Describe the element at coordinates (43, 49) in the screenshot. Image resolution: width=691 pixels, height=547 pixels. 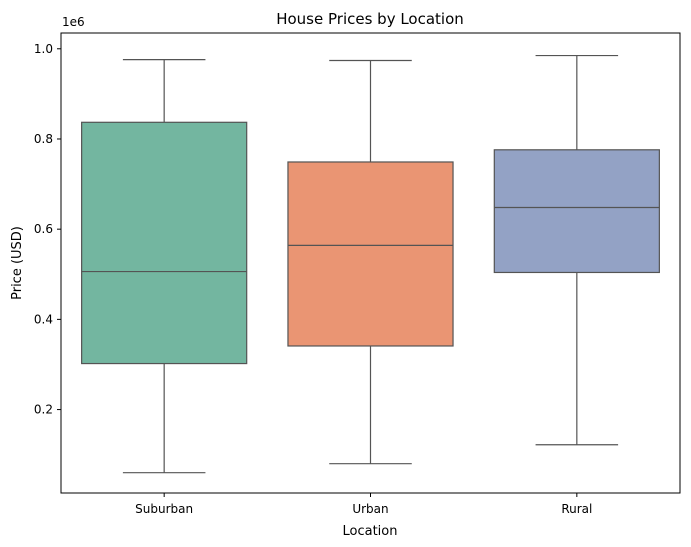
I see `y-tick-label: 1.0` at that location.